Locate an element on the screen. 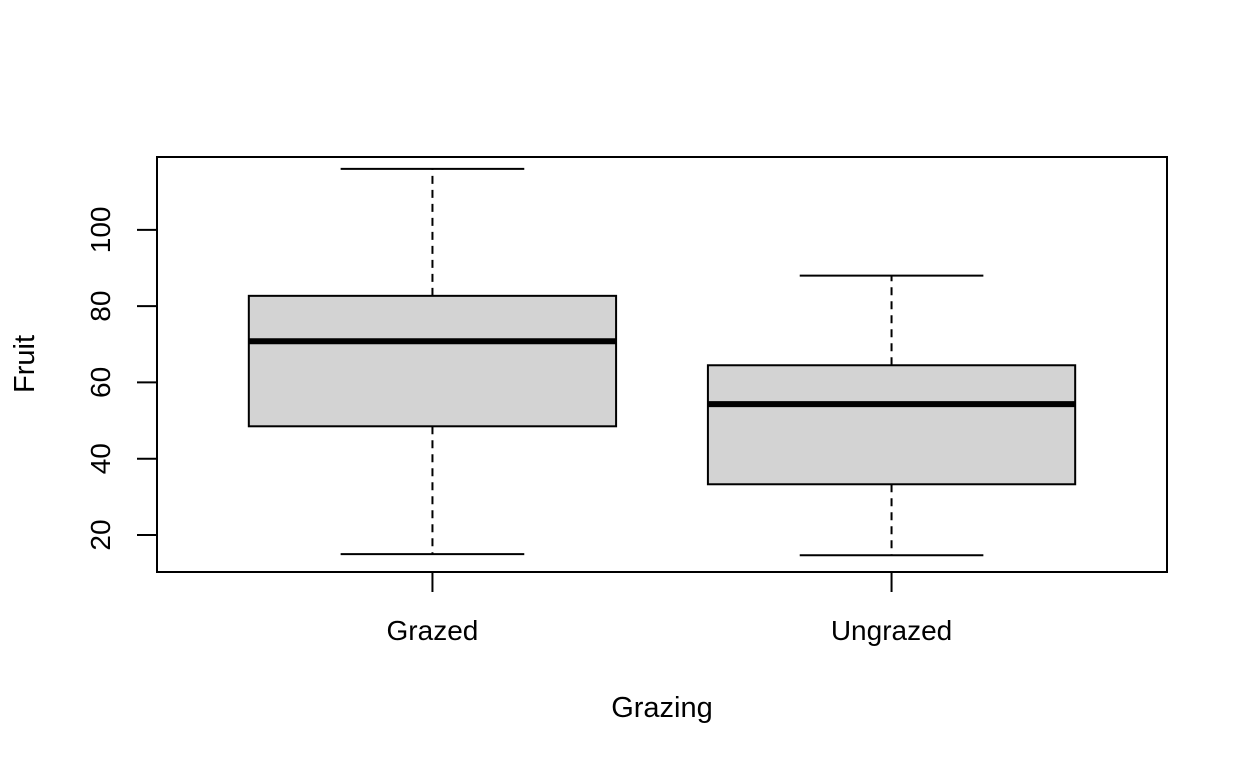 This screenshot has width=1248, height=768. y-tick-label: 60 is located at coordinates (100, 382).